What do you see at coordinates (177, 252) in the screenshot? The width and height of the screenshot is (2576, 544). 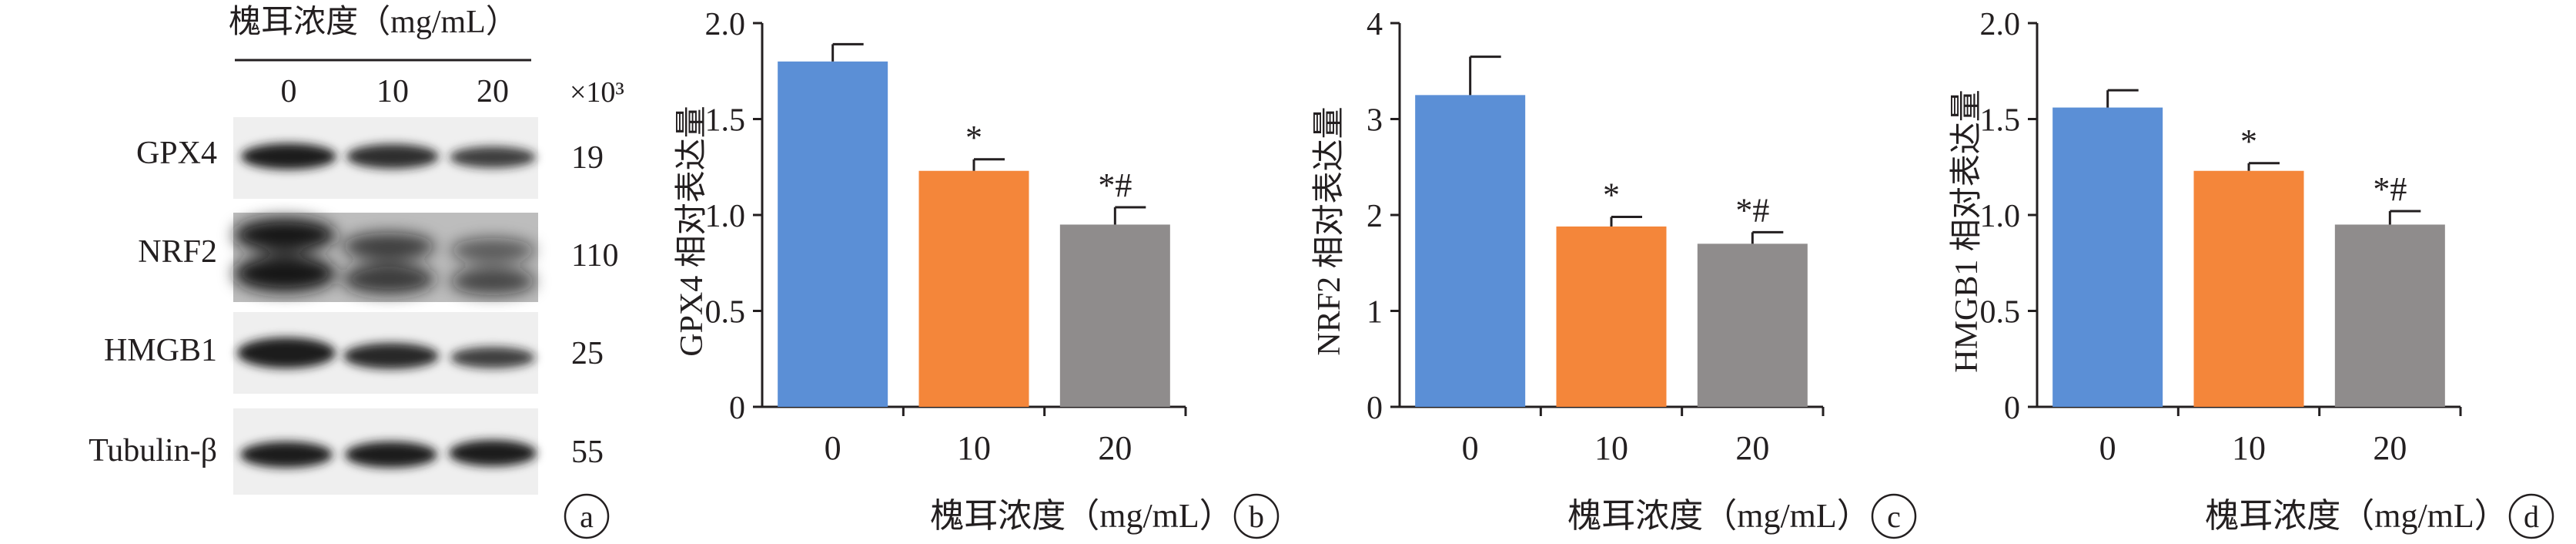 I see `protein-label-nrf2: NRF2` at bounding box center [177, 252].